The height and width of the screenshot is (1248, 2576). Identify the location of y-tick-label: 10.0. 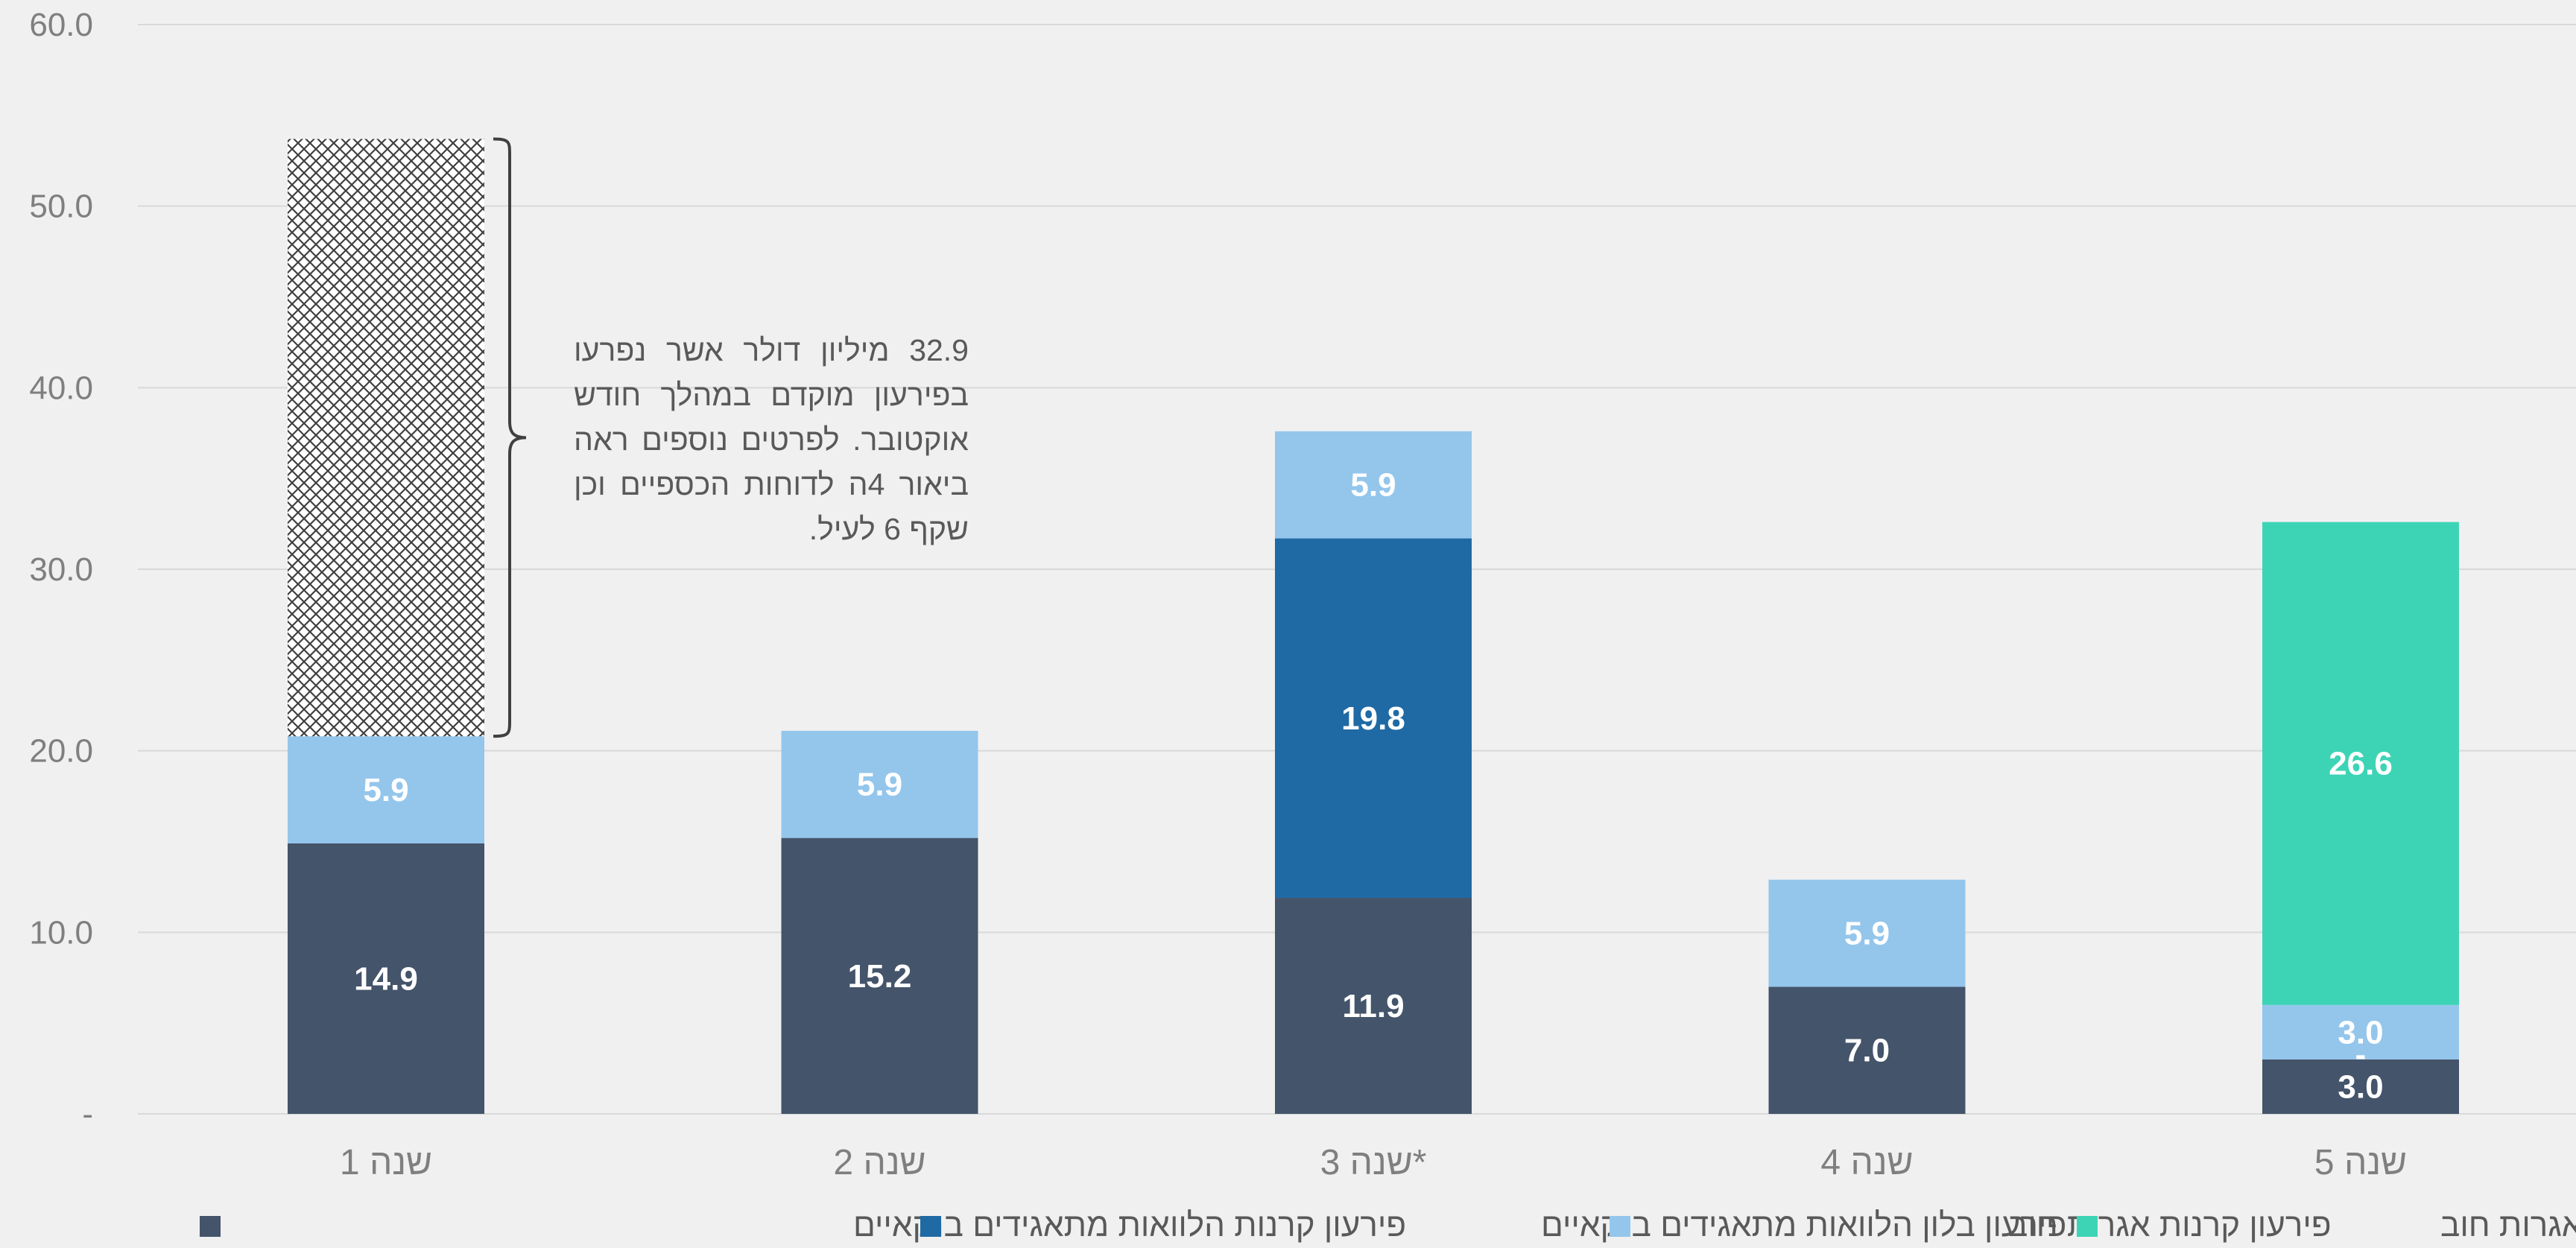
(61, 932).